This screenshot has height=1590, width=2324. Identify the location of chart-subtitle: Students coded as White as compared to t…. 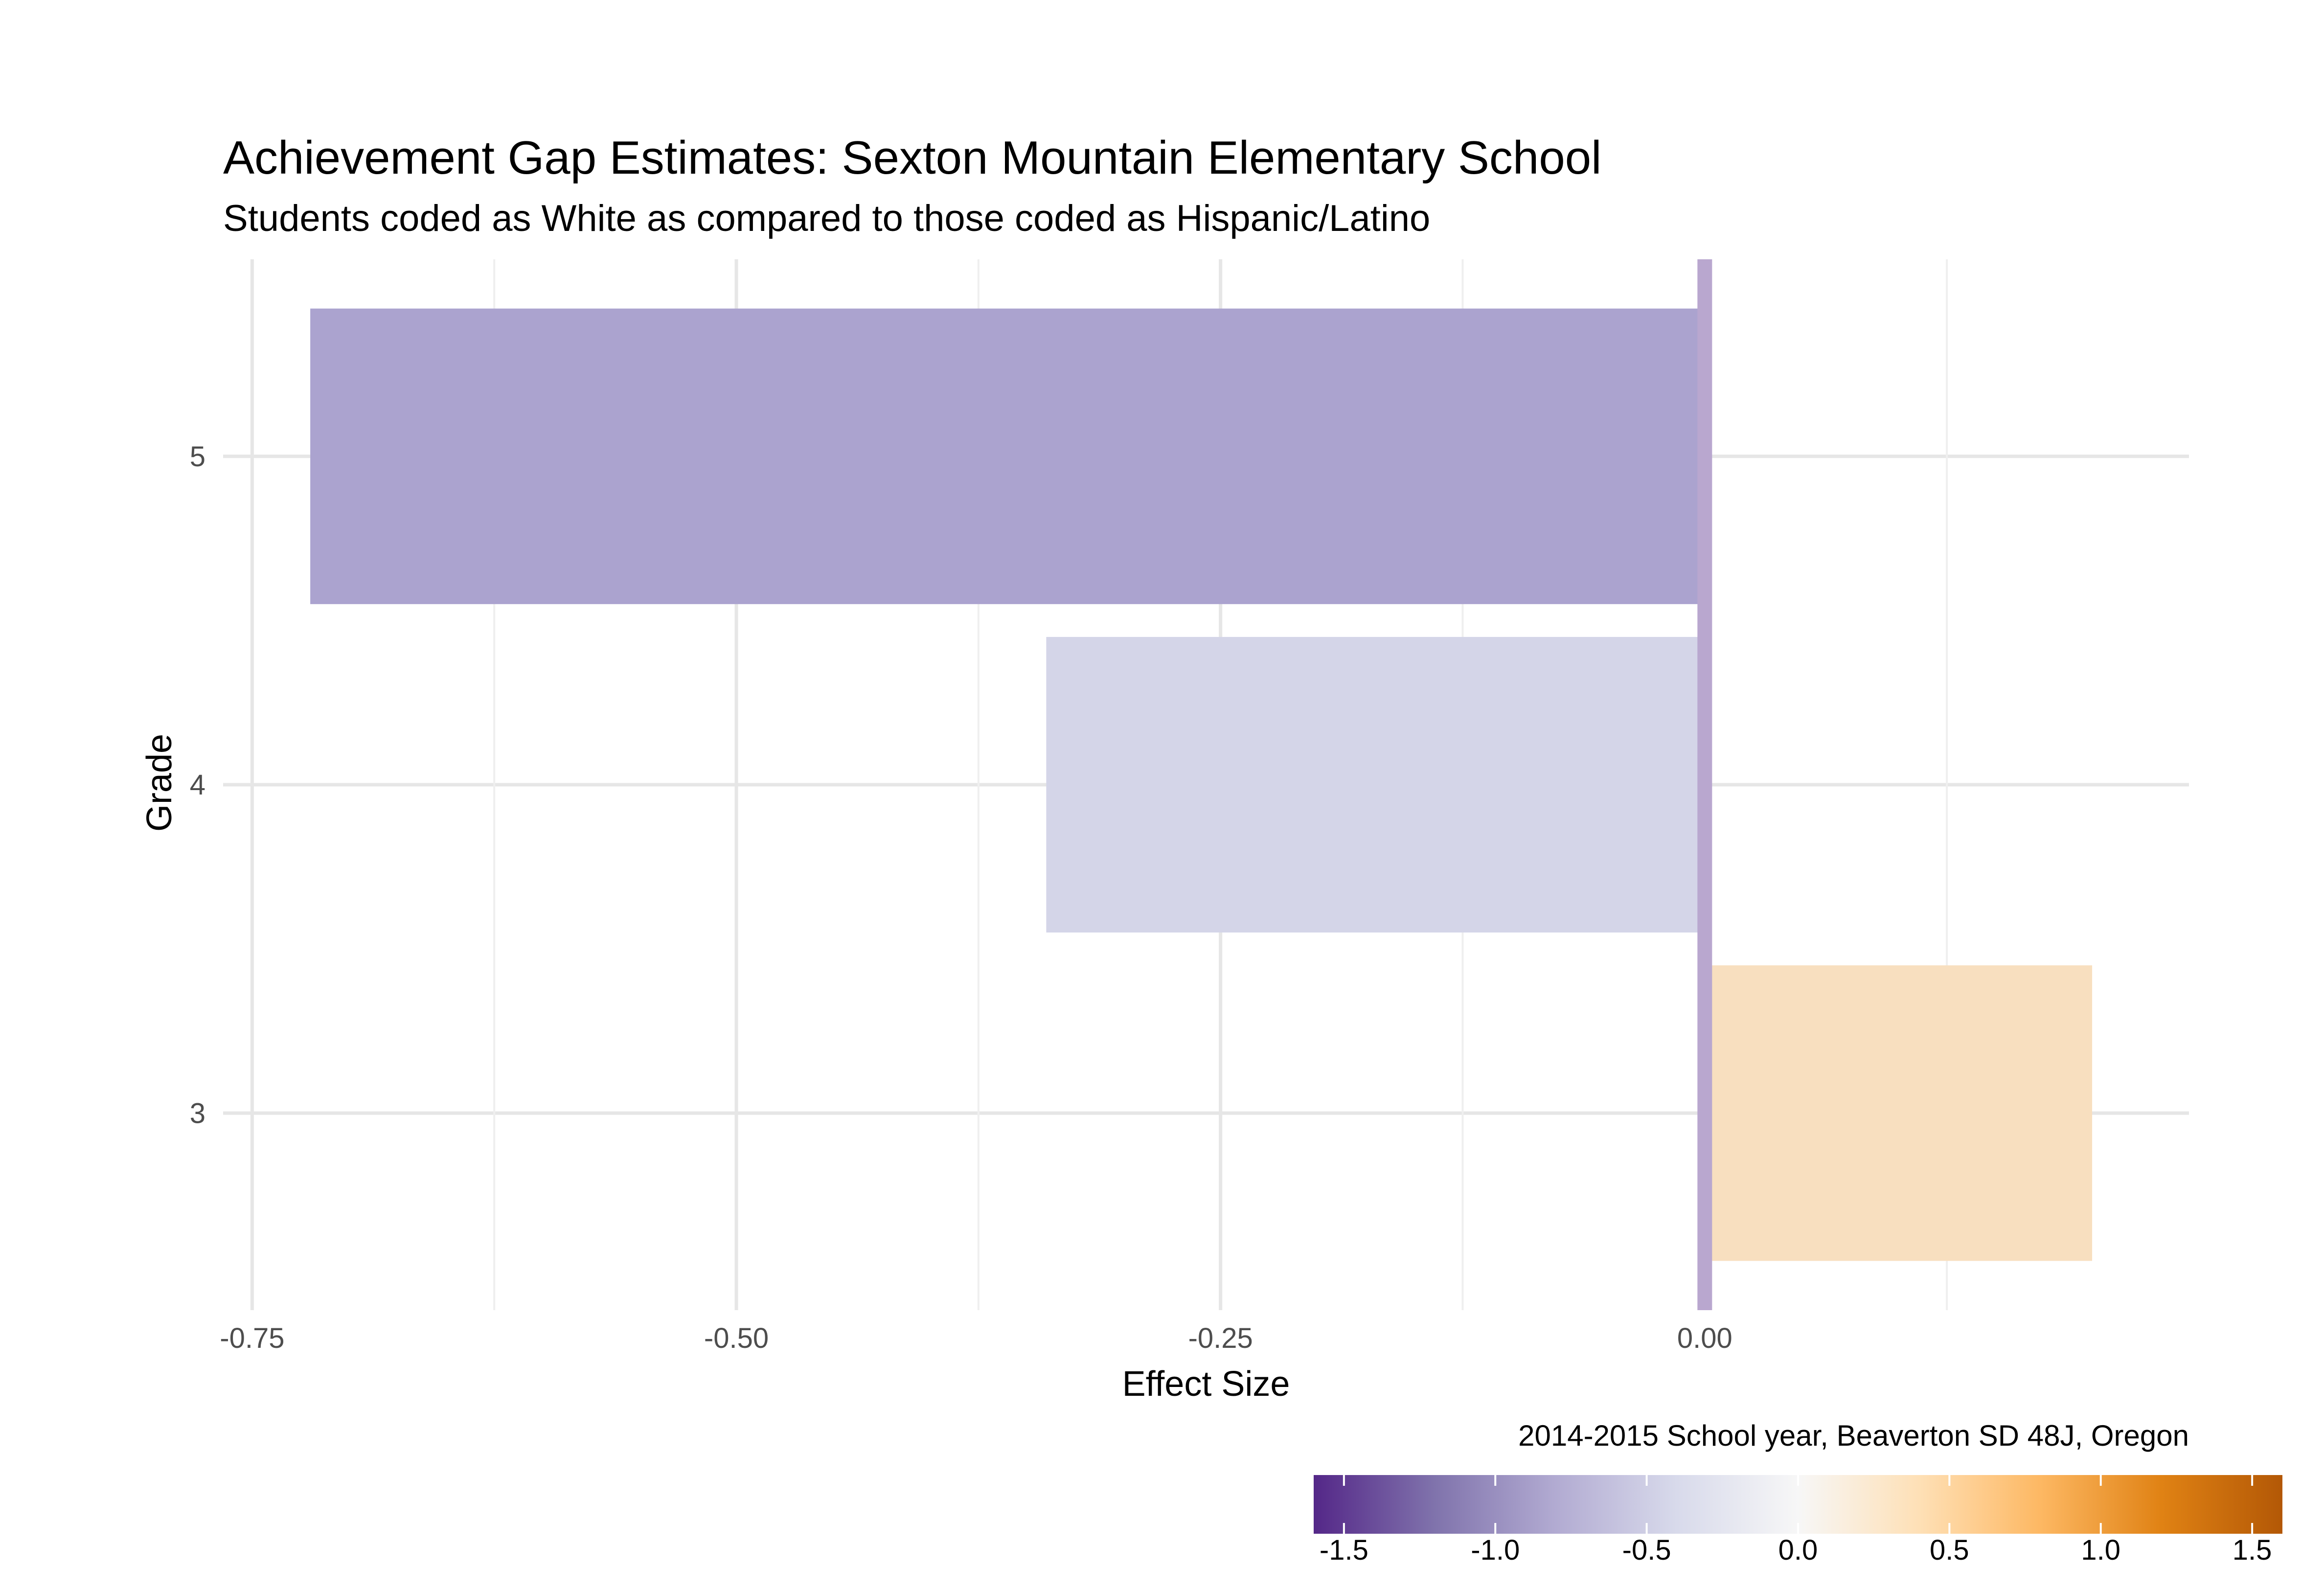
(827, 219).